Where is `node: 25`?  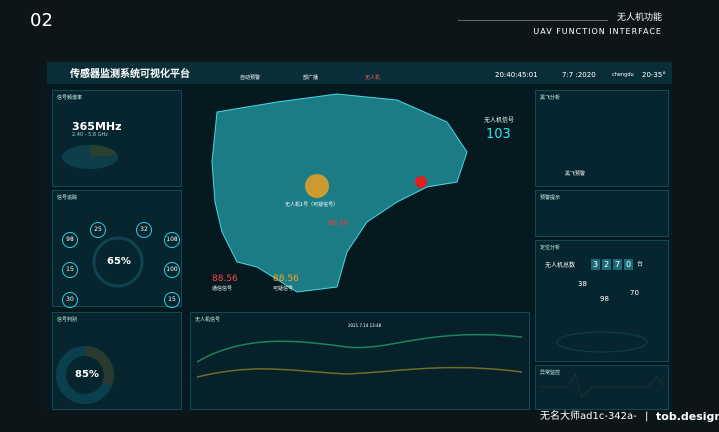
node: 25 is located at coordinates (98, 230).